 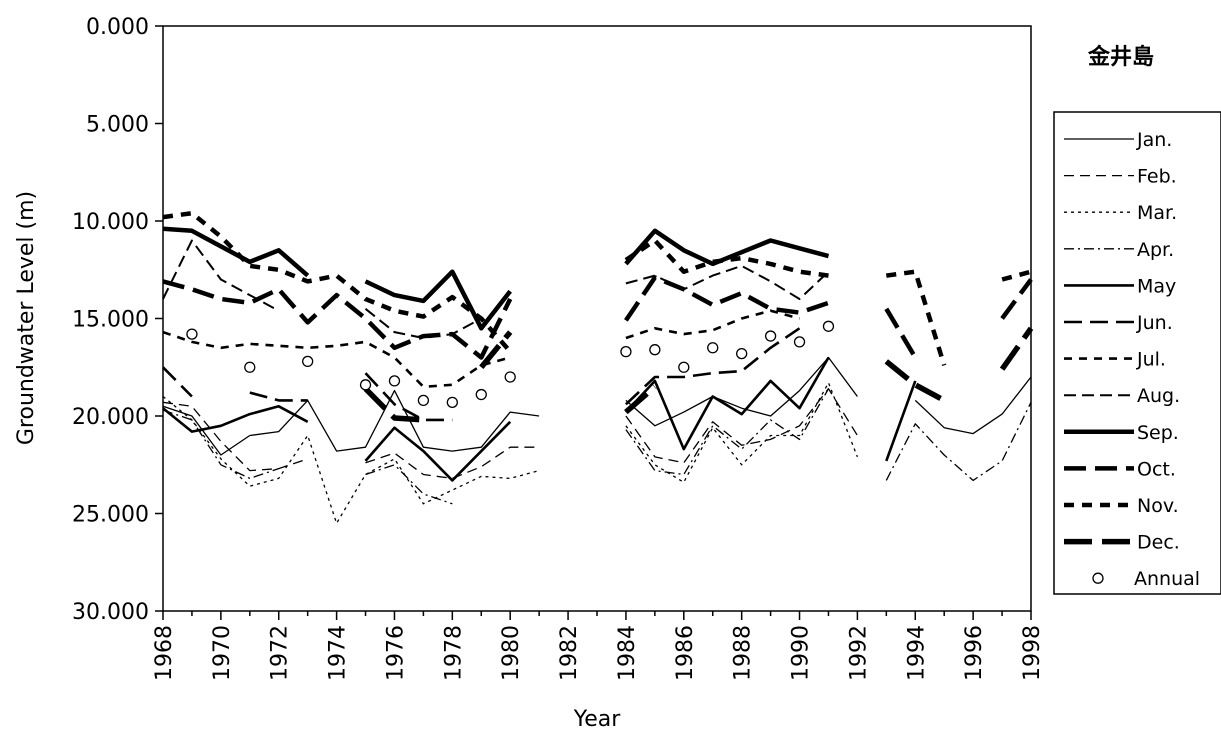 What do you see at coordinates (743, 653) in the screenshot?
I see `x-tick-label: 1988` at bounding box center [743, 653].